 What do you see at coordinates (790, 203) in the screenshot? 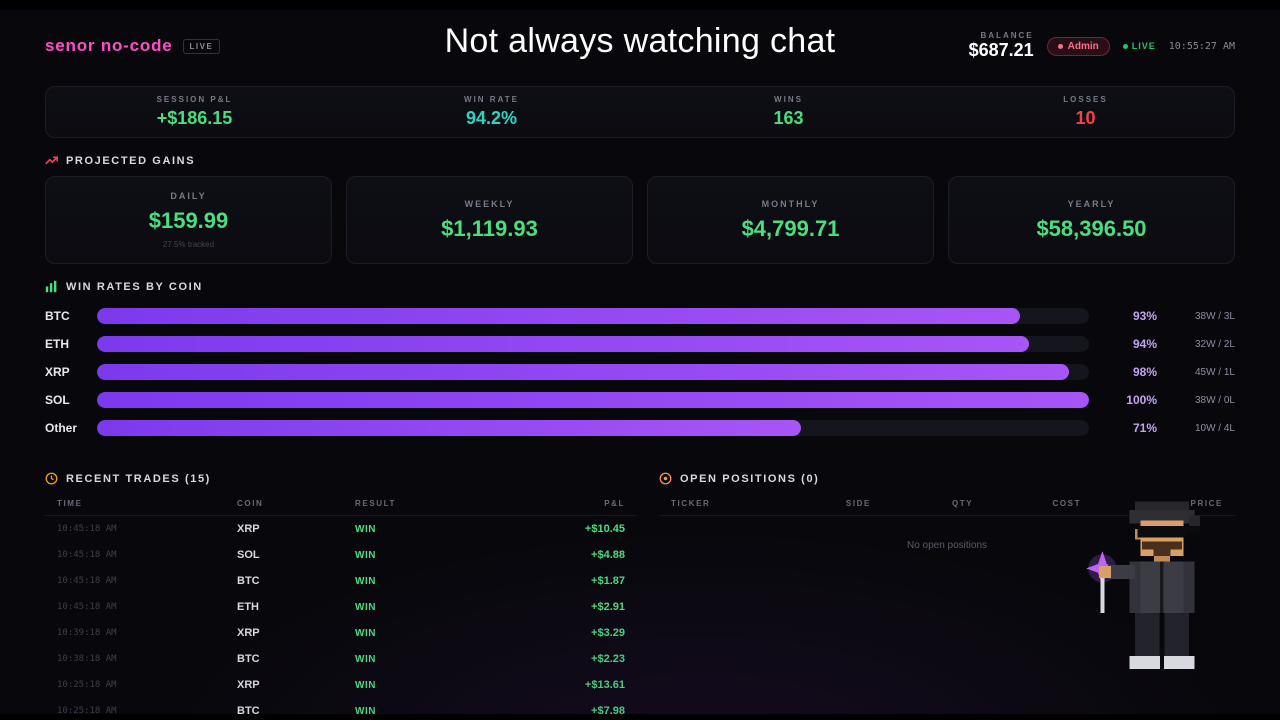
I see `gain-label: MONTHLY` at bounding box center [790, 203].